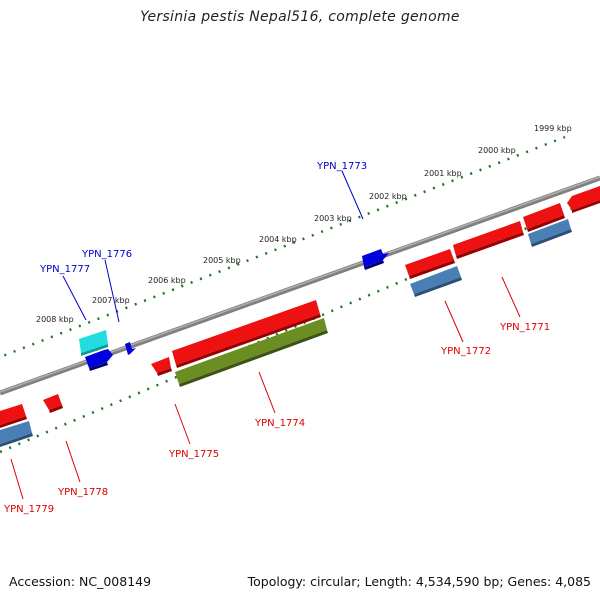  What do you see at coordinates (465, 351) in the screenshot?
I see `gene-label-ypn-1772: YPN_1772` at bounding box center [465, 351].